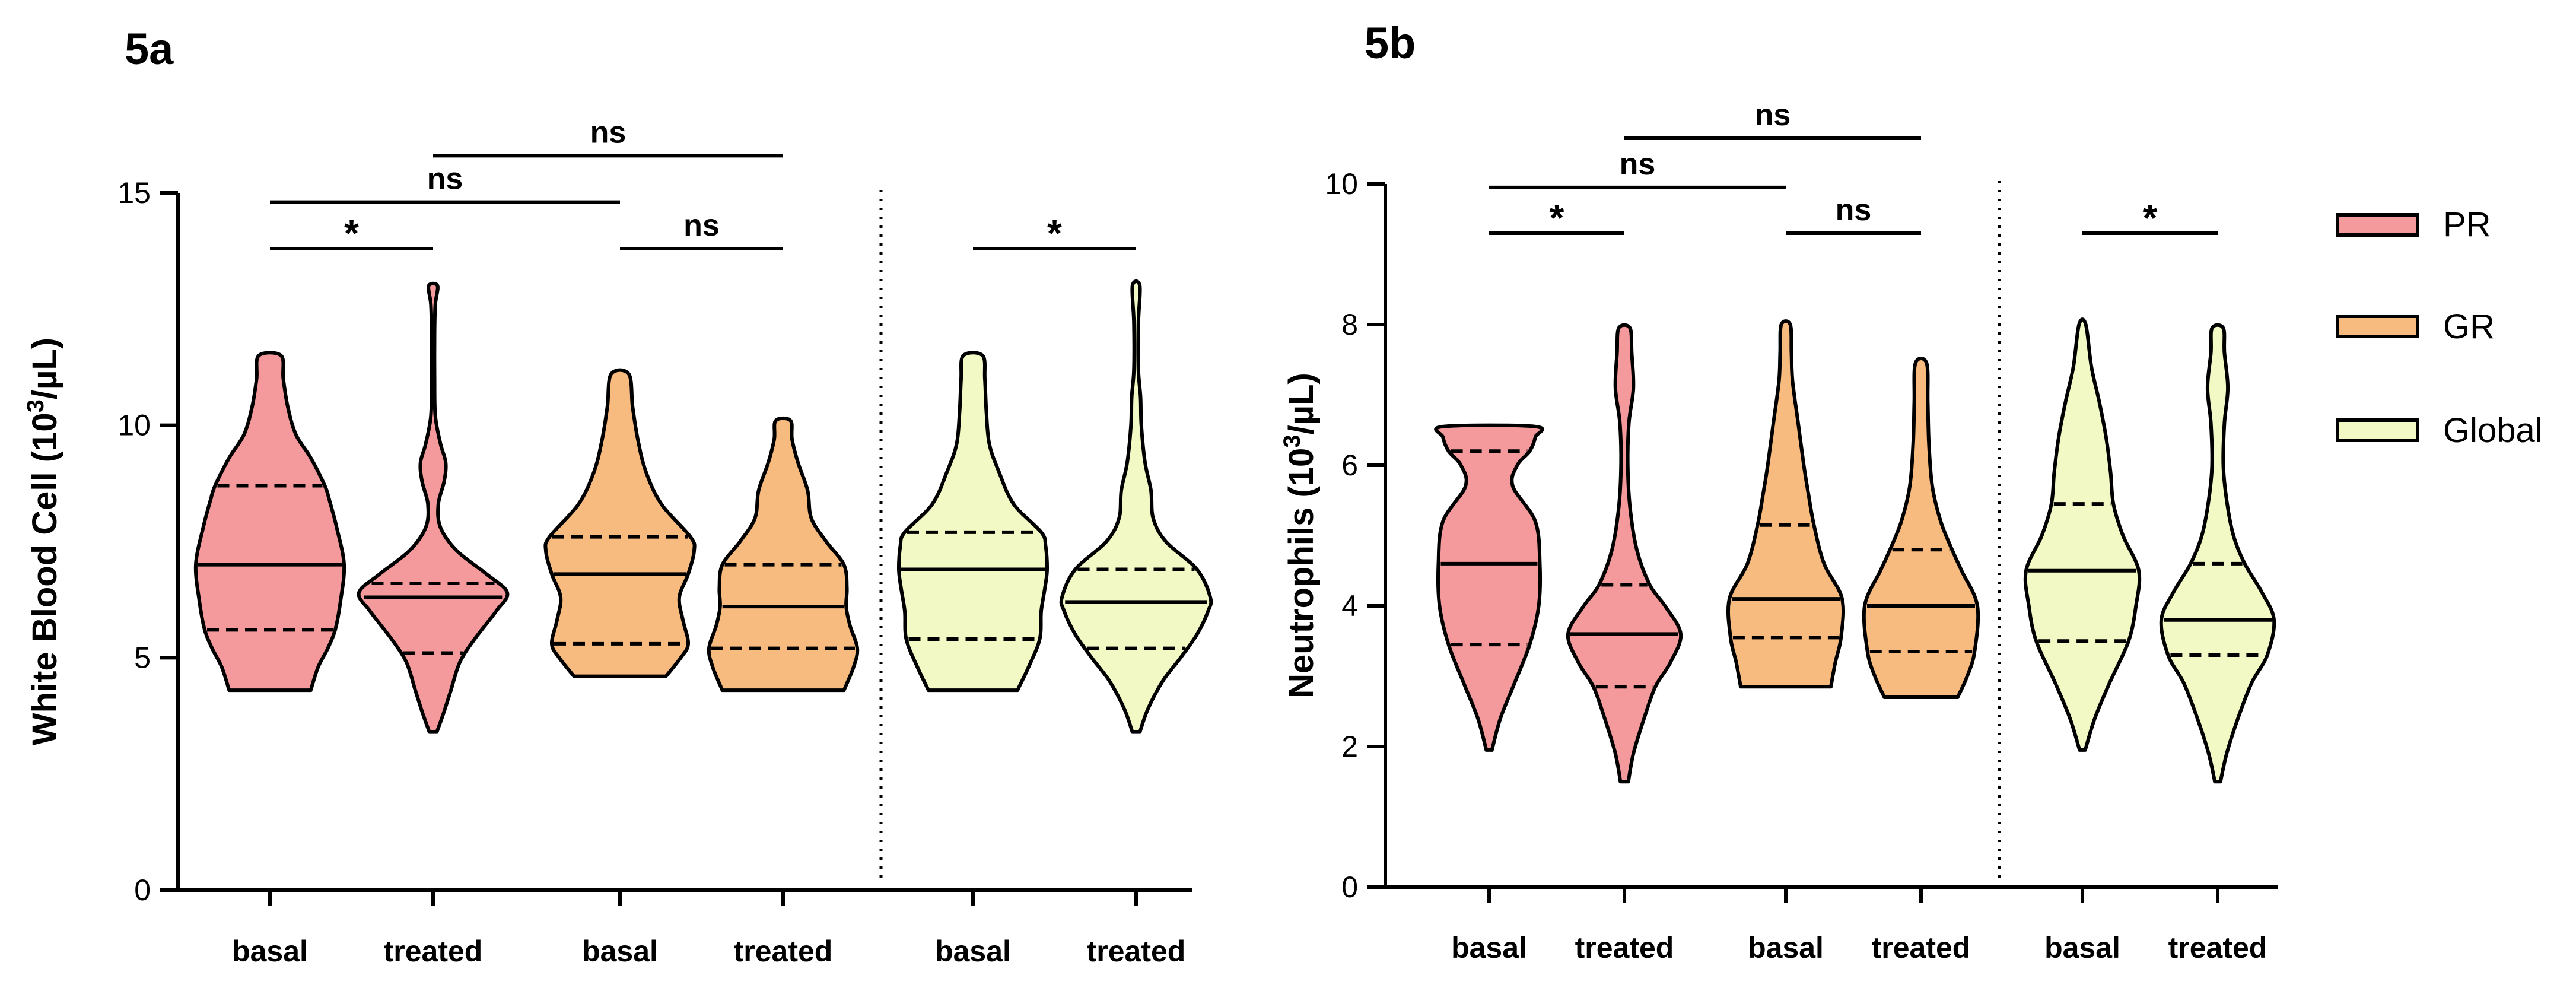  I want to click on legend: PR GR Global, so click(2439, 327).